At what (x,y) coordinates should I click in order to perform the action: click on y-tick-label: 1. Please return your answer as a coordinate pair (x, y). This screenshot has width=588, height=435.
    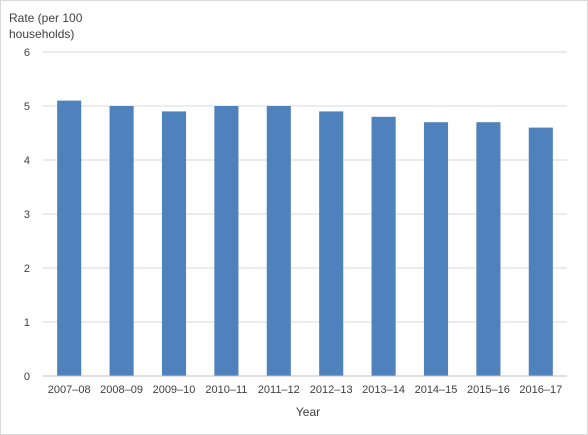
    Looking at the image, I should click on (27, 323).